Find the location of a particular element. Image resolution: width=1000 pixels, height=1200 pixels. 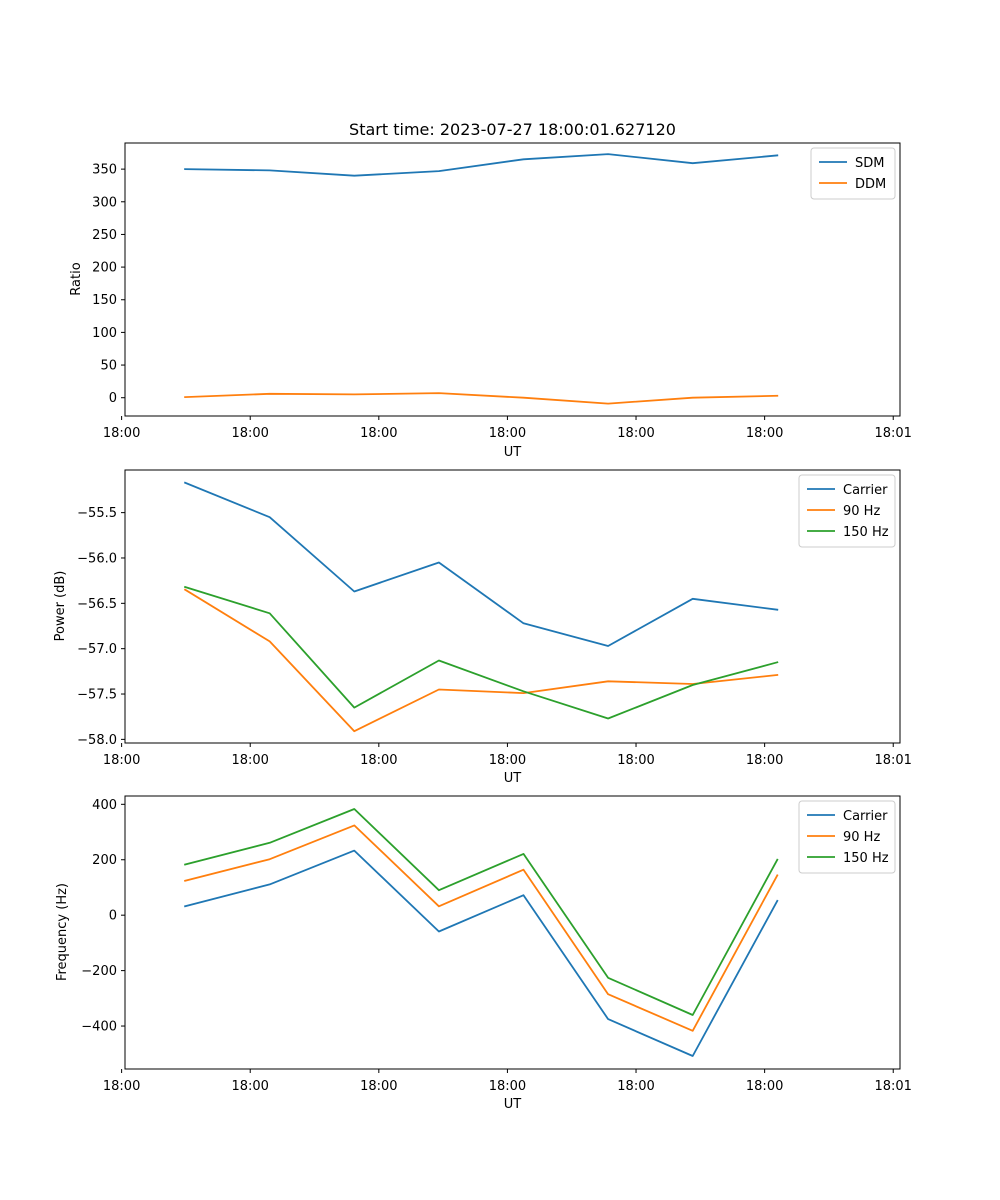

legend: SDM DDM is located at coordinates (853, 173).